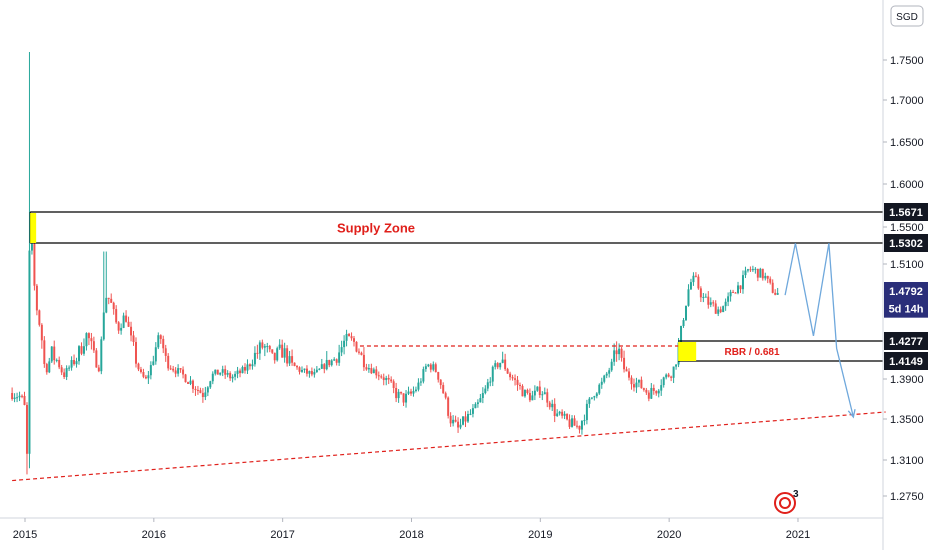 This screenshot has width=932, height=550. I want to click on price-tag-label: 1.5671, so click(906, 213).